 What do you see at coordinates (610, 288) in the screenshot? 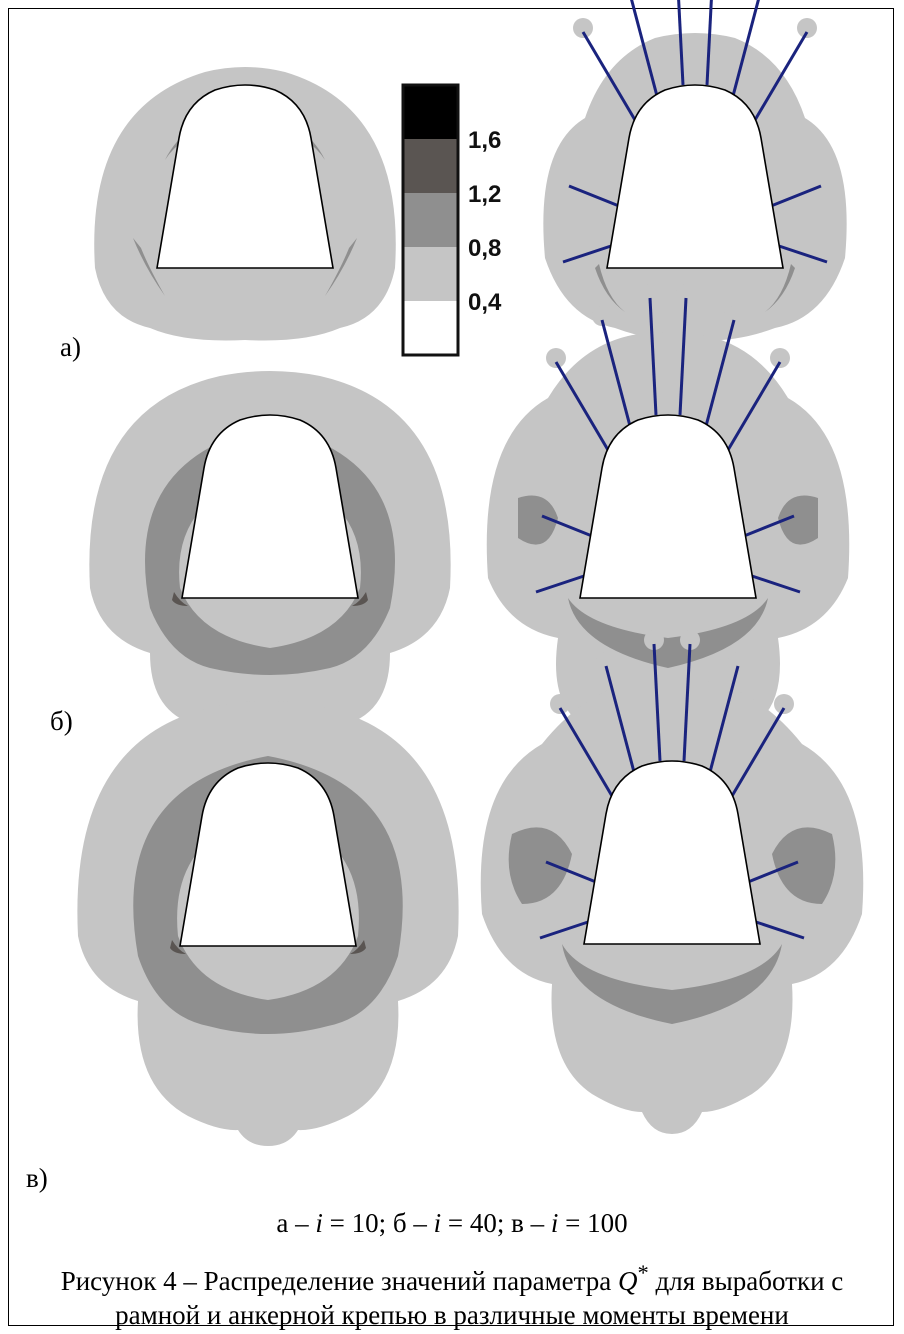
I see `middle-zone-corner-left` at bounding box center [610, 288].